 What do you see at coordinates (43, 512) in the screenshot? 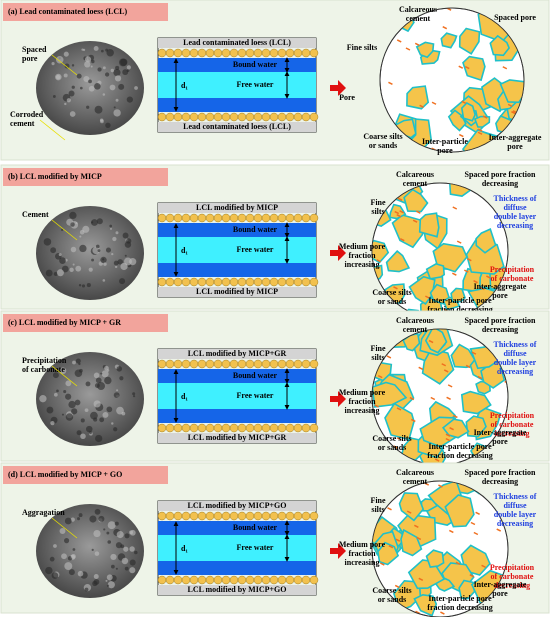
I see `sem-label: Aggragation` at bounding box center [43, 512].